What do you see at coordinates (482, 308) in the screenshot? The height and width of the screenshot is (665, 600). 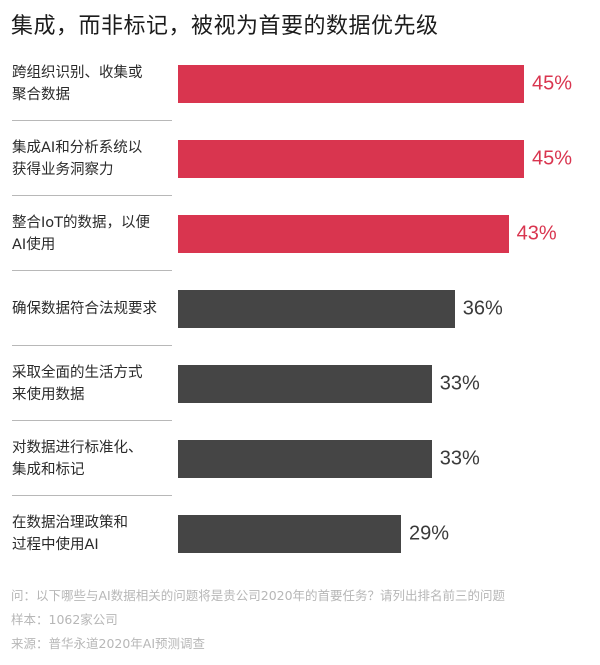 I see `value-label: 36%` at bounding box center [482, 308].